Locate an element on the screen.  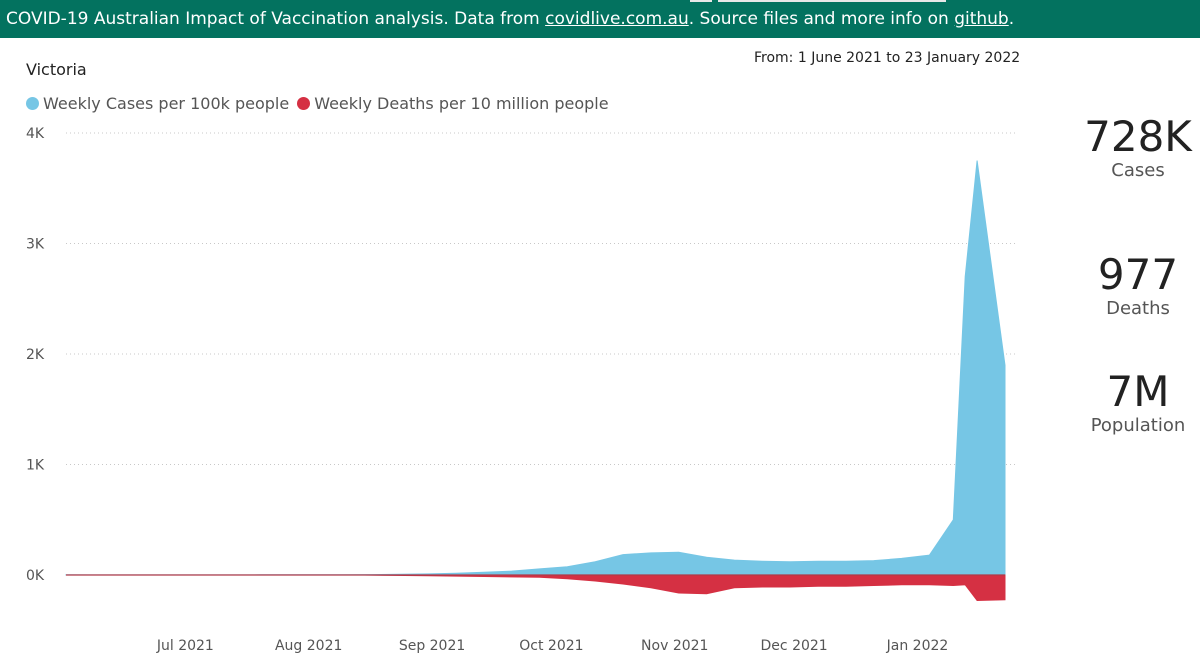
banner-text-after: . is located at coordinates (1011, 19).